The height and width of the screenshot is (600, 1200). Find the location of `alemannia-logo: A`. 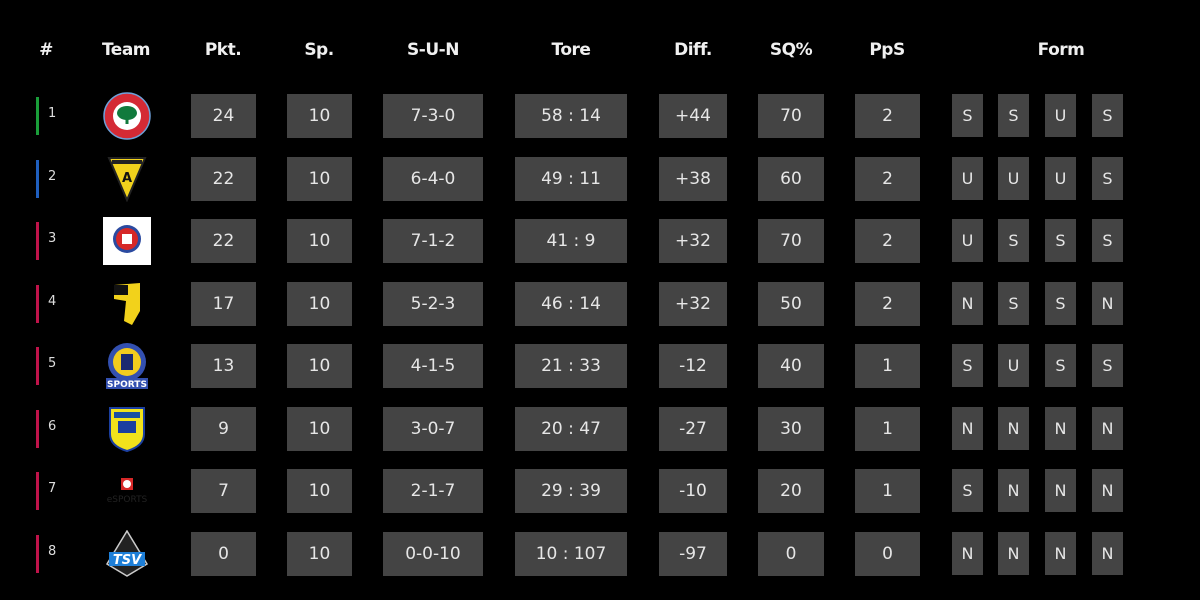

alemannia-logo: A is located at coordinates (127, 179).